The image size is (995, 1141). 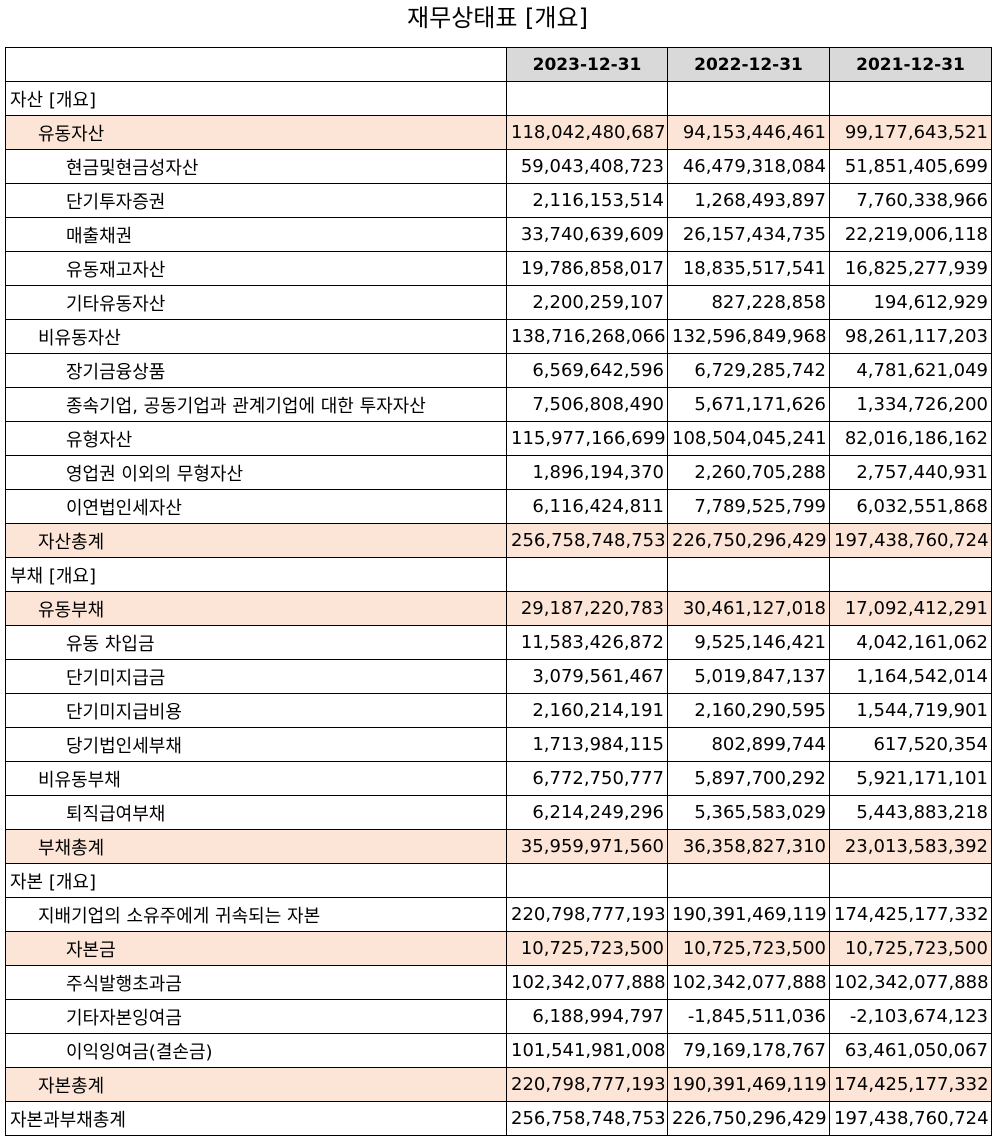 I want to click on row-label: 이익잉여금(결손금), so click(x=256, y=1050).